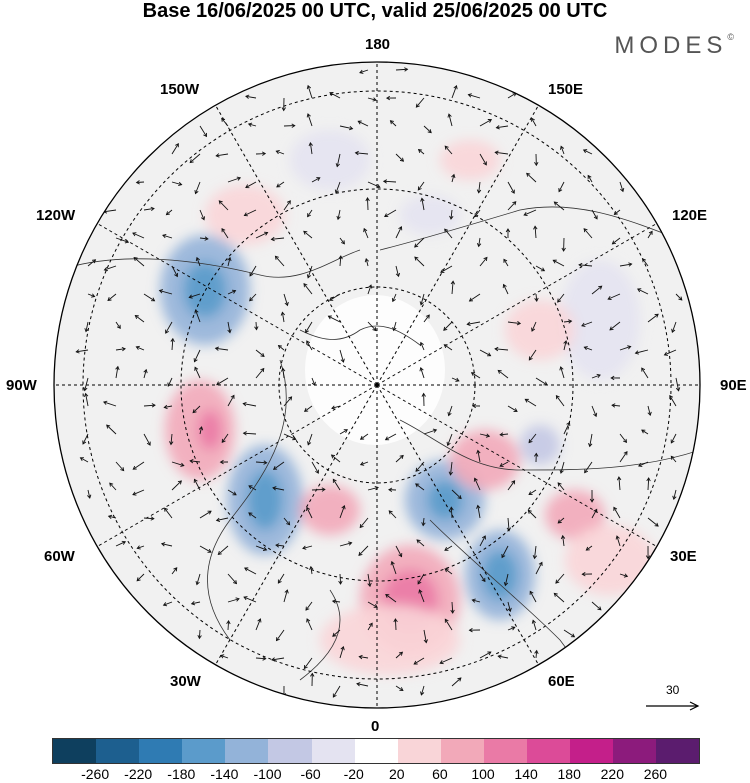 The image size is (750, 783). Describe the element at coordinates (671, 45) in the screenshot. I see `brand-text: MODES` at that location.